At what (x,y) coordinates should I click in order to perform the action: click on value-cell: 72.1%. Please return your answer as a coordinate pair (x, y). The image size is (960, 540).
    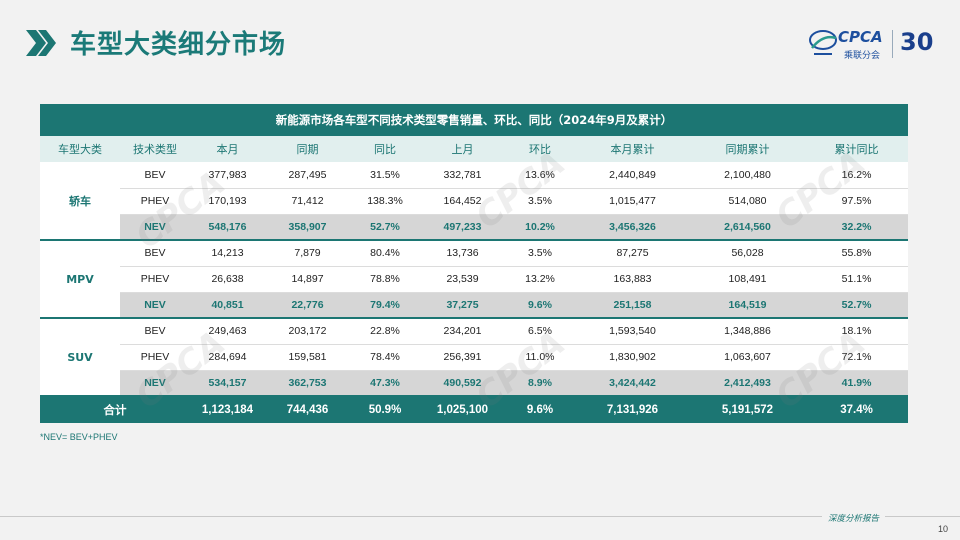
    Looking at the image, I should click on (857, 357).